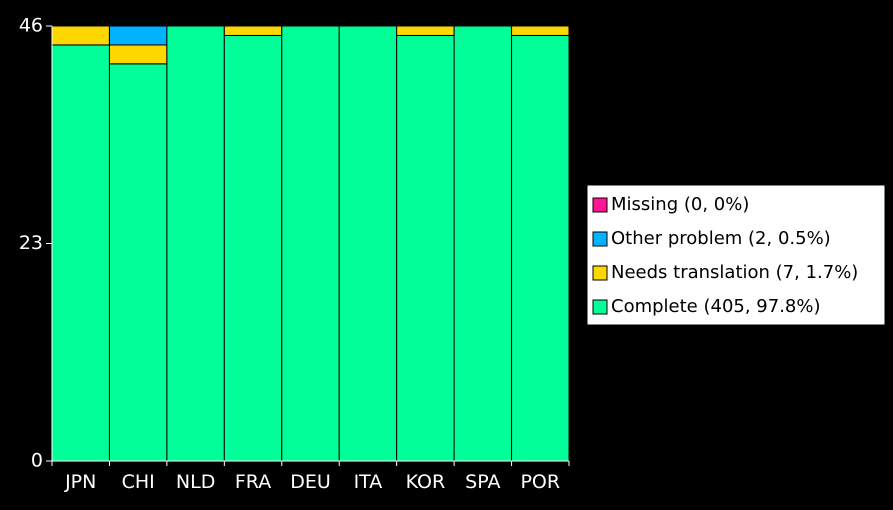 This screenshot has width=893, height=510. I want to click on bar-jpn-complete, so click(80, 253).